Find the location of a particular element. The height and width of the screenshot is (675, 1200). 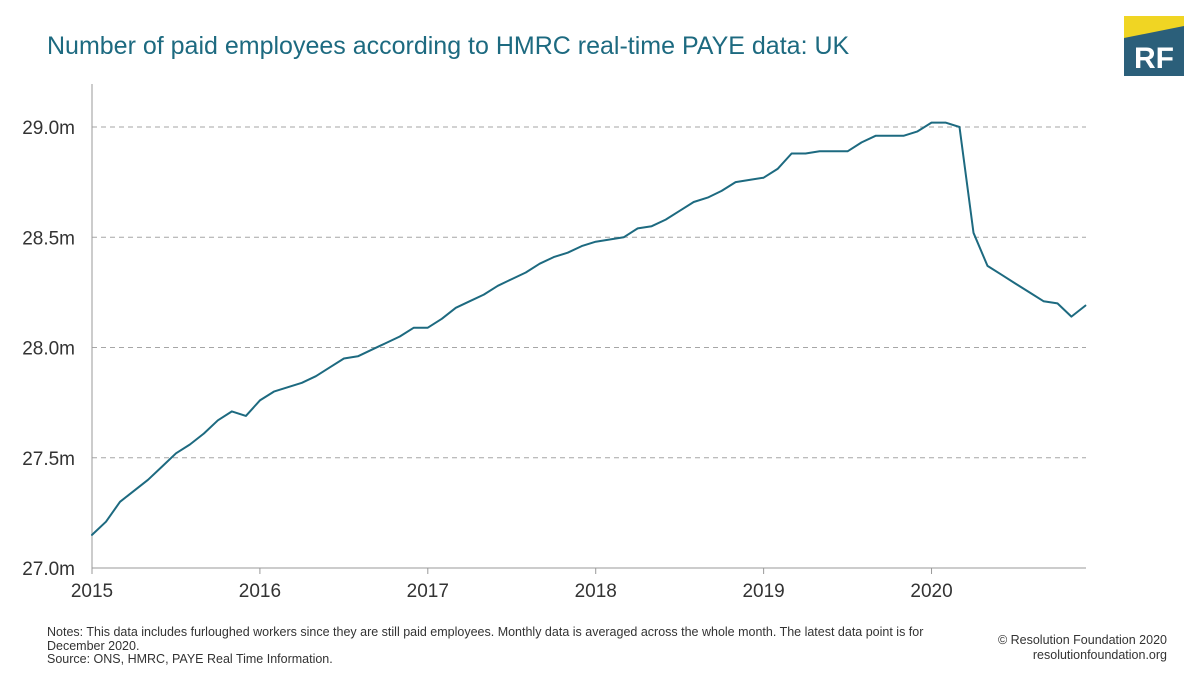

x-tick-label: 2015 is located at coordinates (92, 591).